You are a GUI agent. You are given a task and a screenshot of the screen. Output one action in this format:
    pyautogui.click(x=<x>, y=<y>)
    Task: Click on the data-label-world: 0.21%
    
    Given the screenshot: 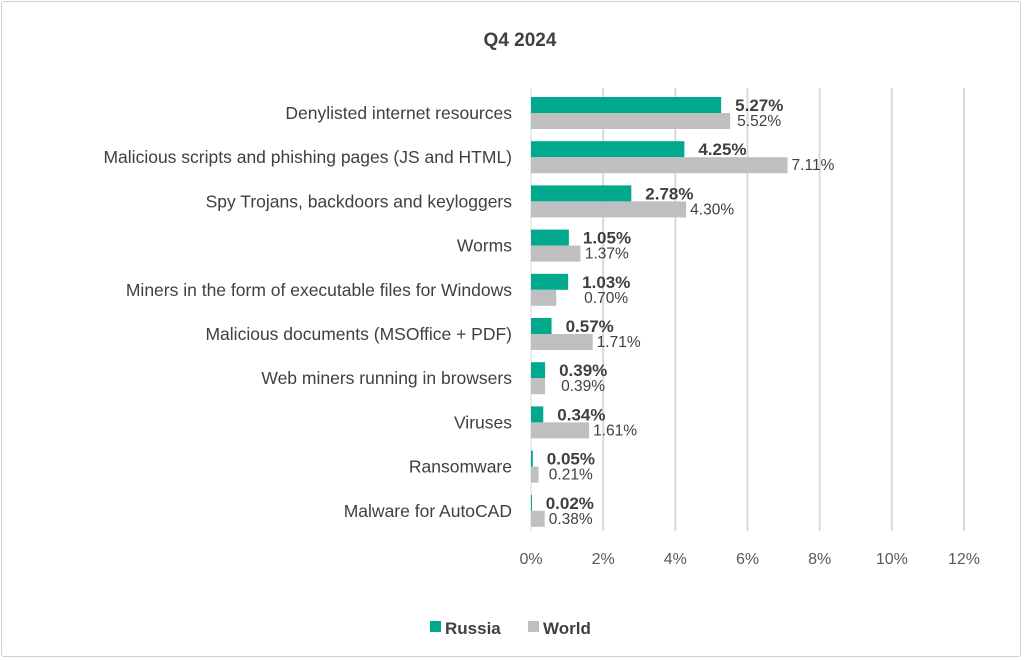 What is the action you would take?
    pyautogui.click(x=571, y=475)
    